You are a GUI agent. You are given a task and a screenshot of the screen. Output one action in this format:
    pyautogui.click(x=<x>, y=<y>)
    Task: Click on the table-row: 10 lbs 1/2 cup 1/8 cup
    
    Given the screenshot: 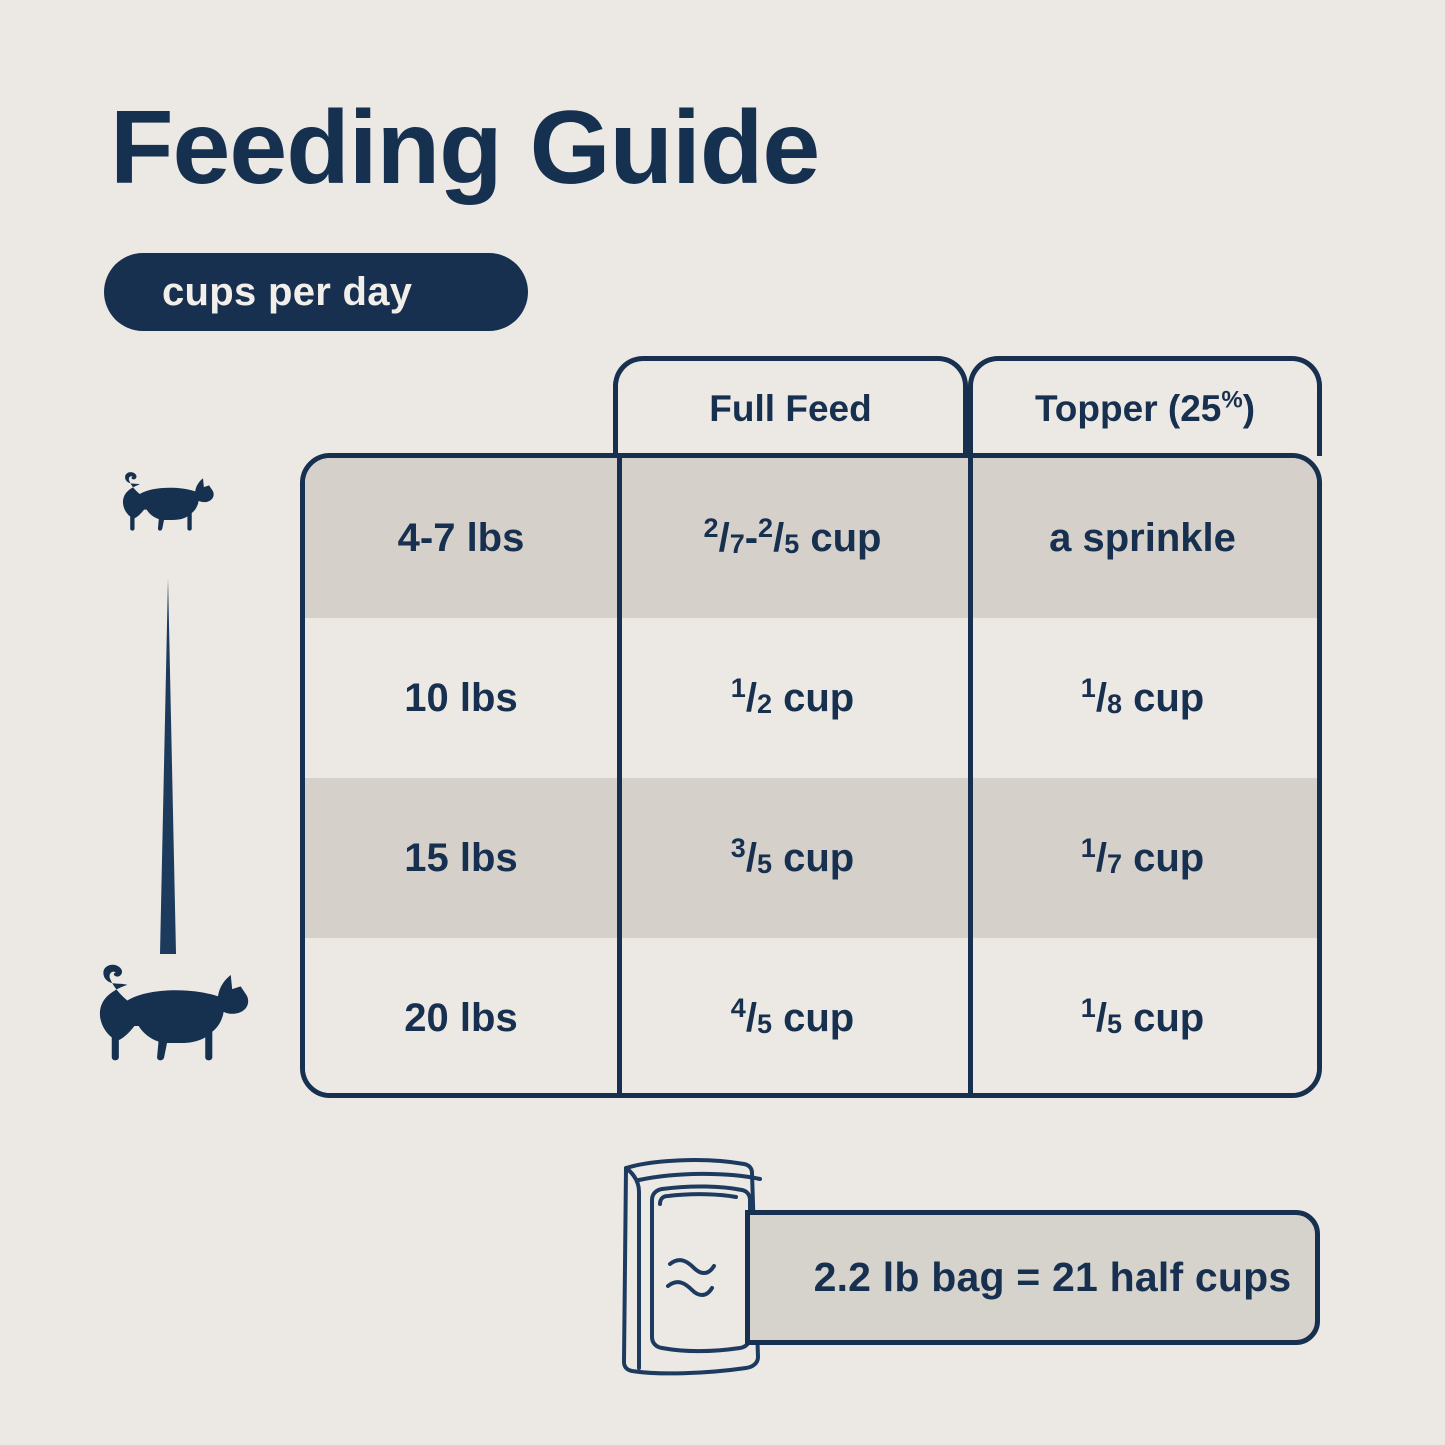 What is the action you would take?
    pyautogui.click(x=811, y=698)
    